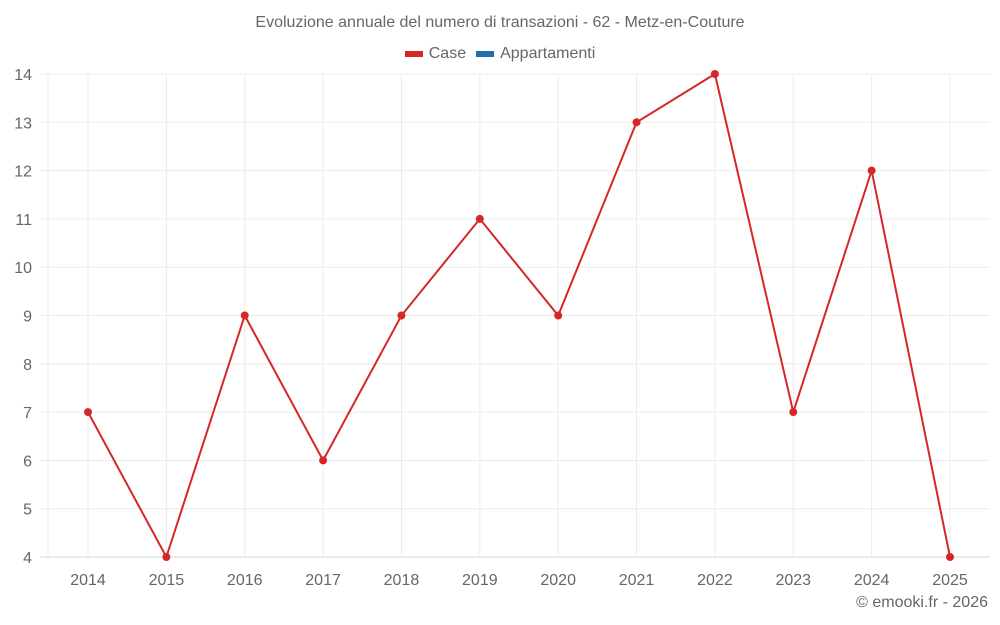 The width and height of the screenshot is (1000, 625). What do you see at coordinates (23, 268) in the screenshot?
I see `y-tick-label: 10` at bounding box center [23, 268].